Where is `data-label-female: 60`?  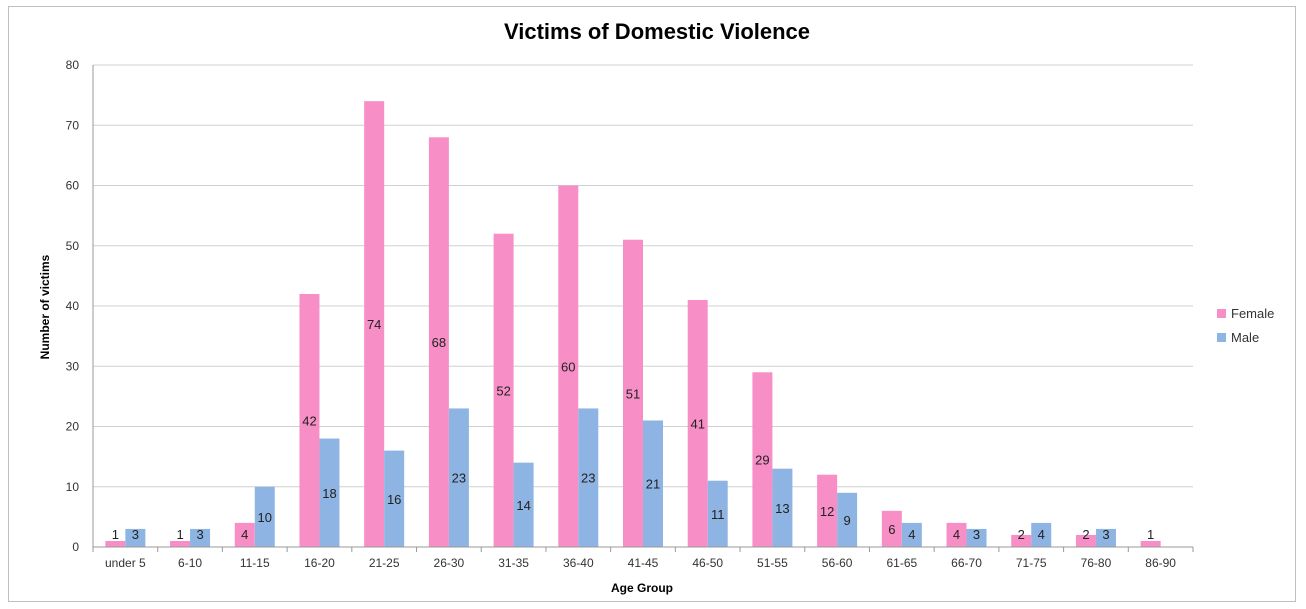
data-label-female: 60 is located at coordinates (568, 366).